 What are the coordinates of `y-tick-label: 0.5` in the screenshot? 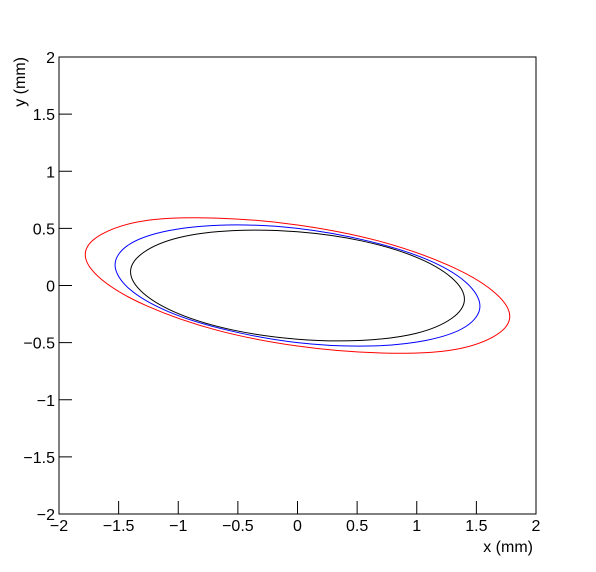 It's located at (44, 229).